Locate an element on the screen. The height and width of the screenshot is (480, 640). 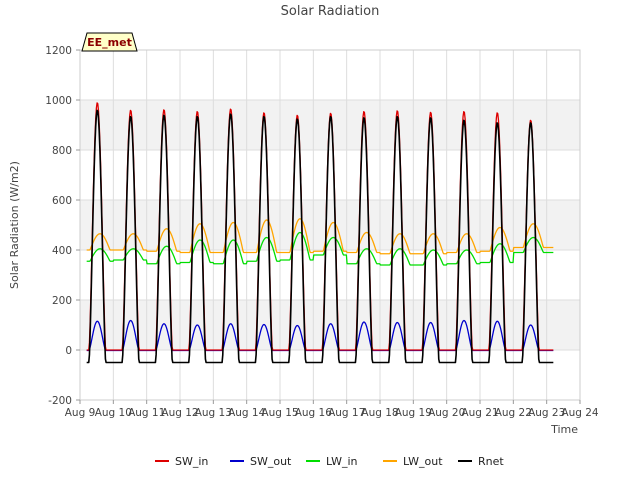
x-tick-label: Aug 18 is located at coordinates (379, 413).